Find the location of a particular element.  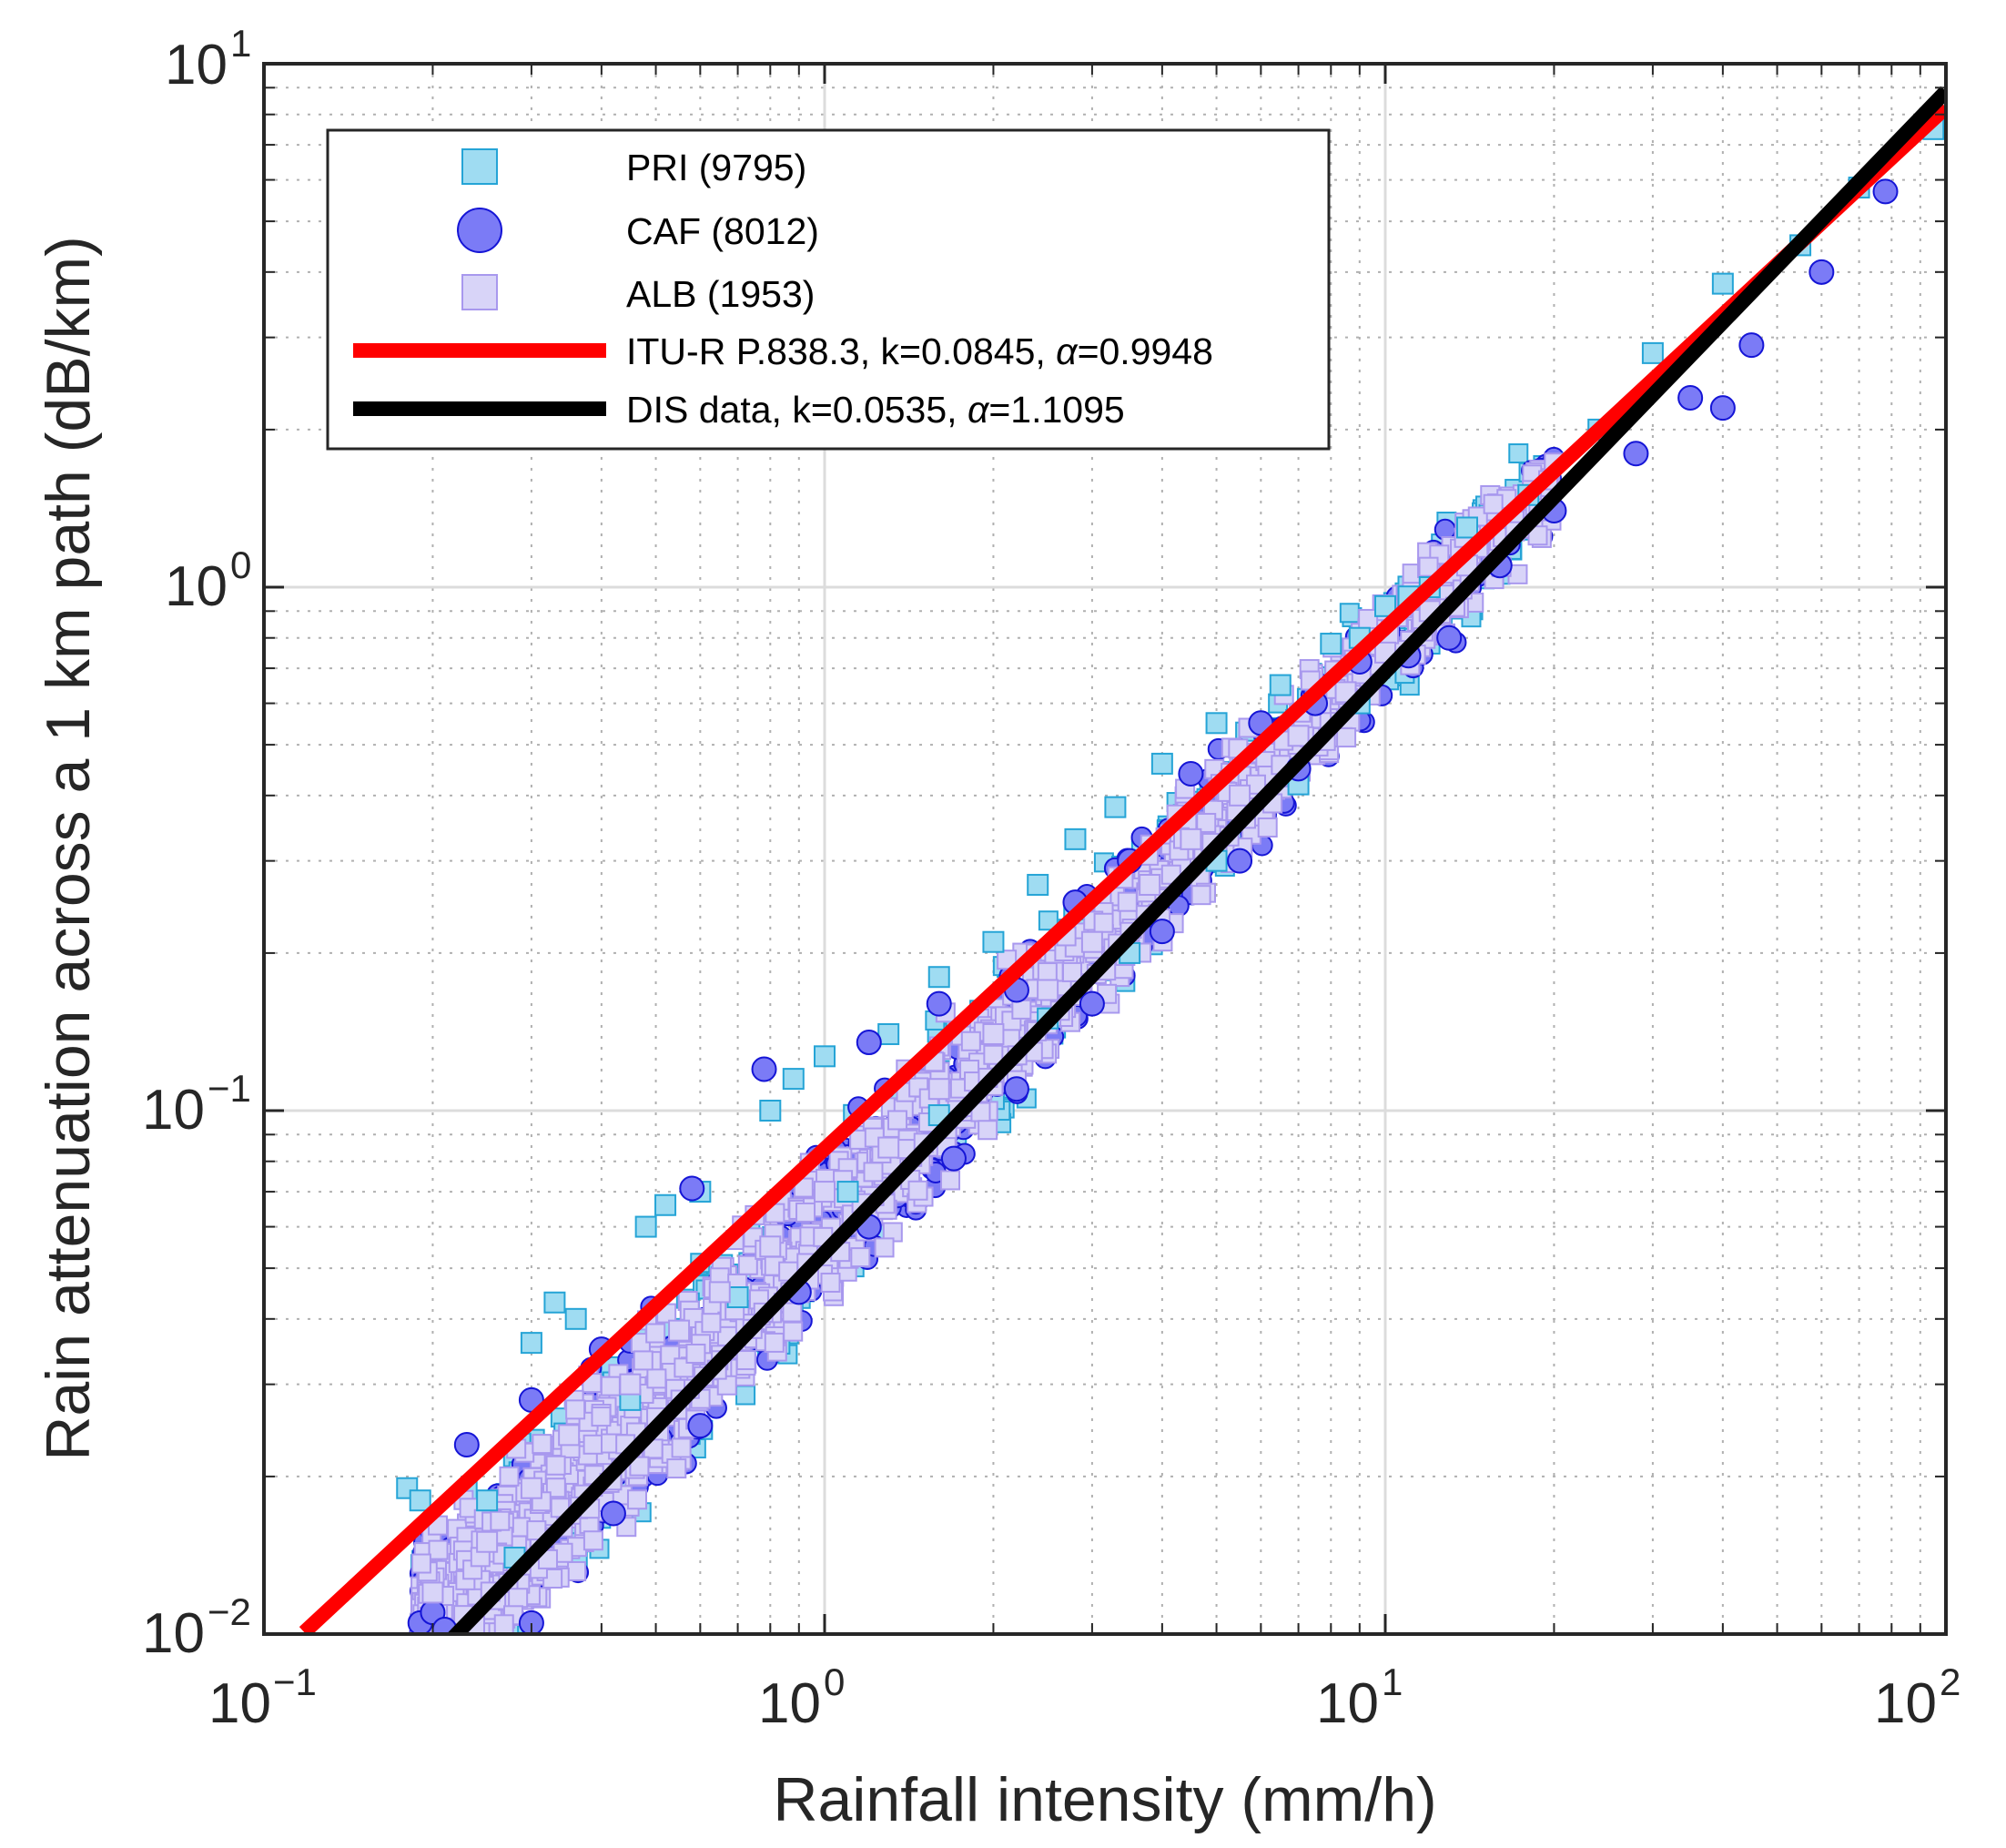

legend-label-itu: ITU-R P.838.3, k=0.0845, α=0.9948 is located at coordinates (920, 351).